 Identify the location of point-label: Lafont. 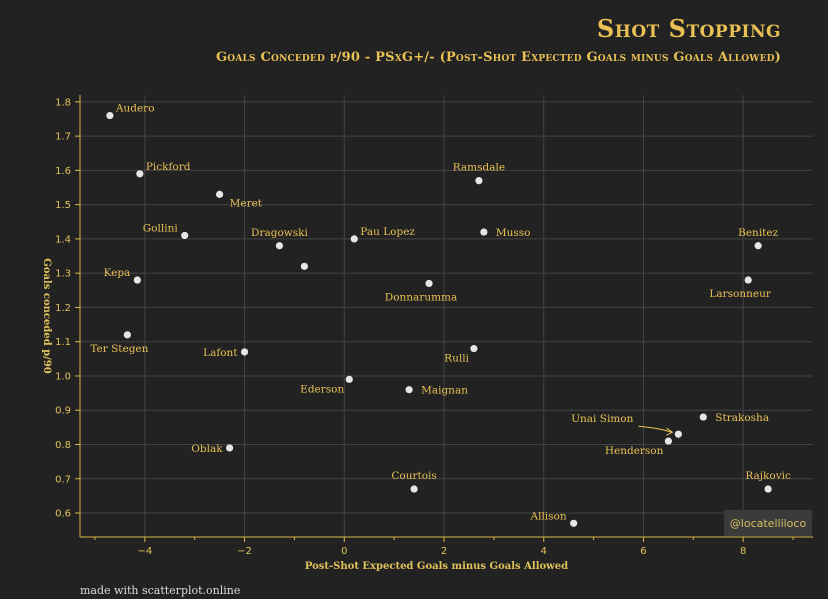
(220, 353).